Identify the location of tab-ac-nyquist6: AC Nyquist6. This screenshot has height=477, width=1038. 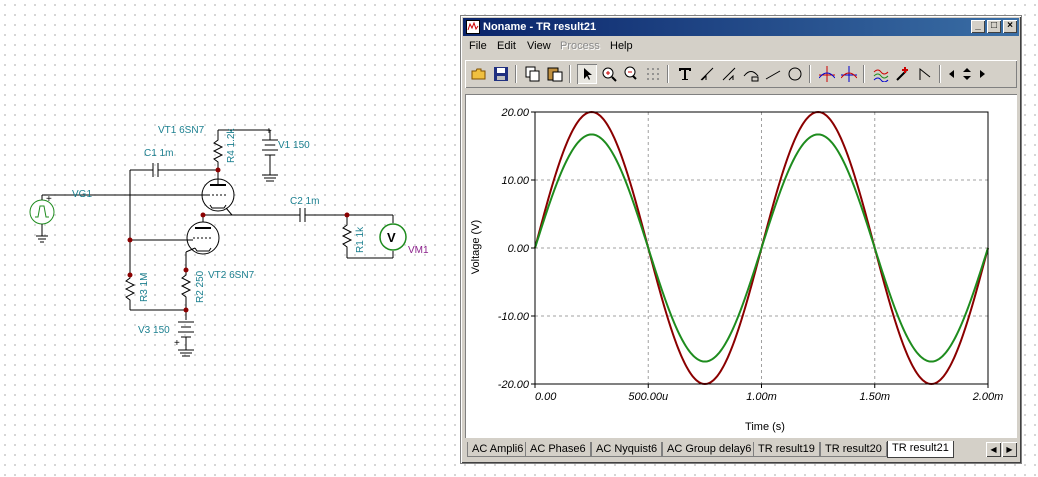
(627, 449).